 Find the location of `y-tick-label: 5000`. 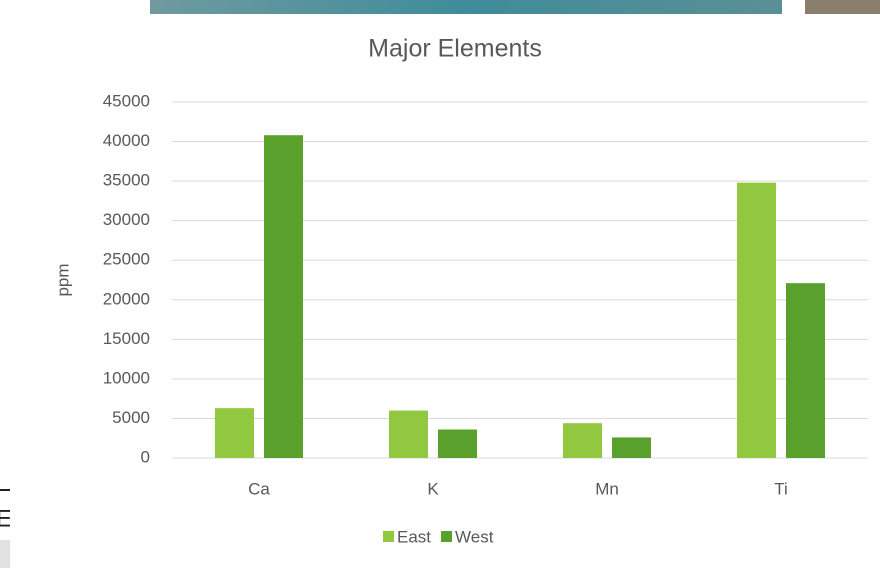

y-tick-label: 5000 is located at coordinates (131, 417).